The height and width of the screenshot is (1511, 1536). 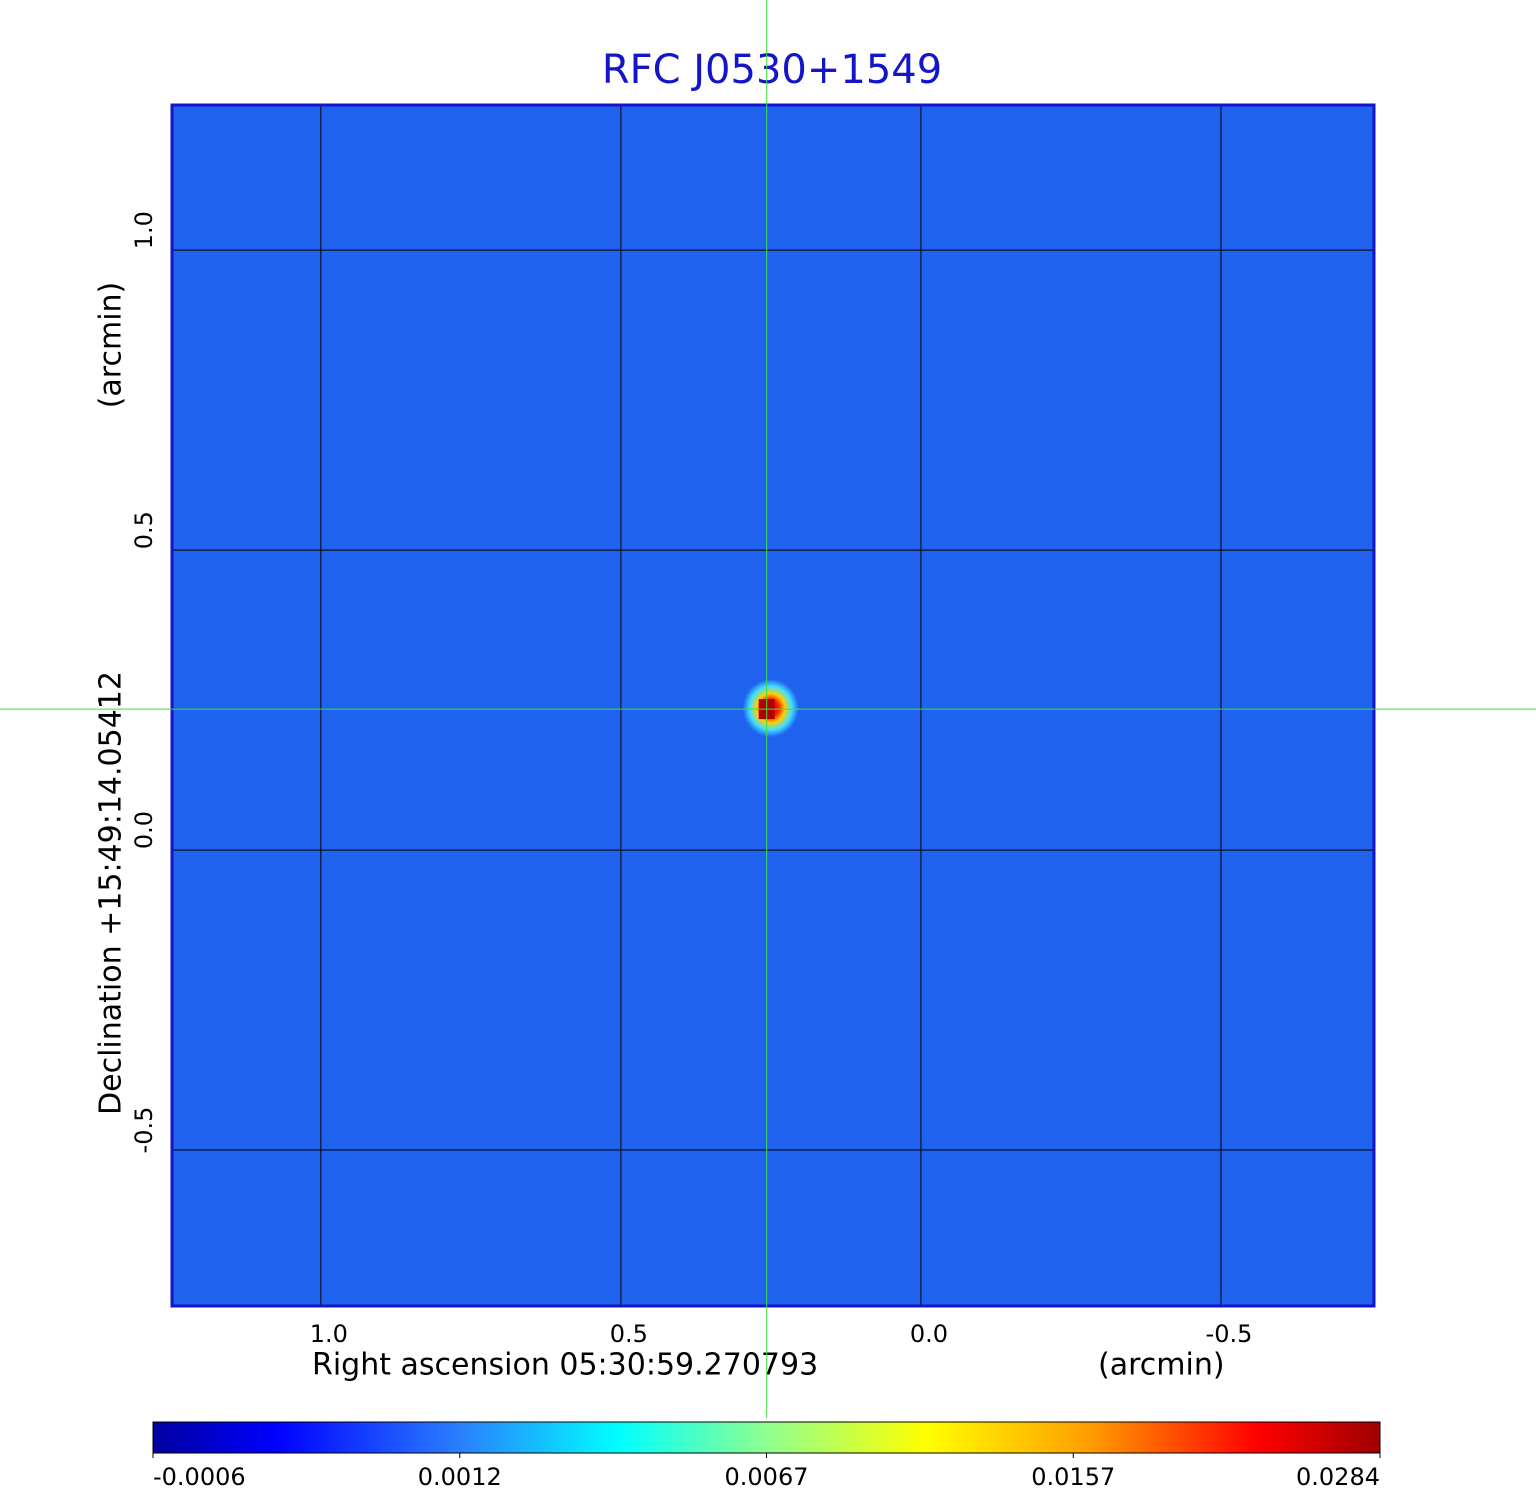 I want to click on x-tick-label: -0.5, so click(x=1229, y=1334).